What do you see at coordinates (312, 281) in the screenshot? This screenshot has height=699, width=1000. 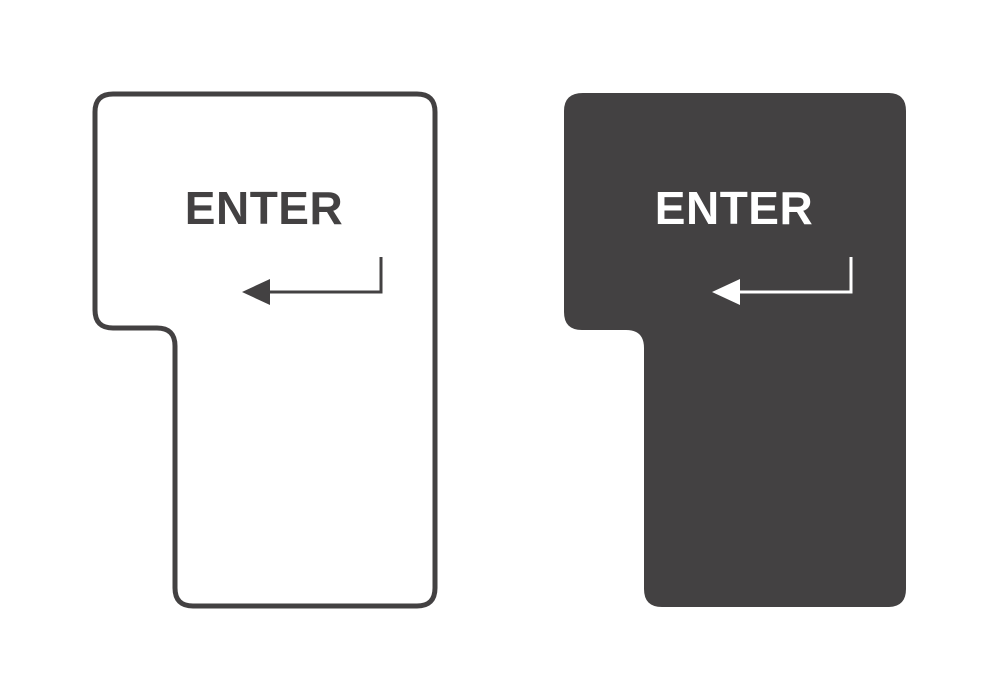 I see `outline-return-arrow-icon` at bounding box center [312, 281].